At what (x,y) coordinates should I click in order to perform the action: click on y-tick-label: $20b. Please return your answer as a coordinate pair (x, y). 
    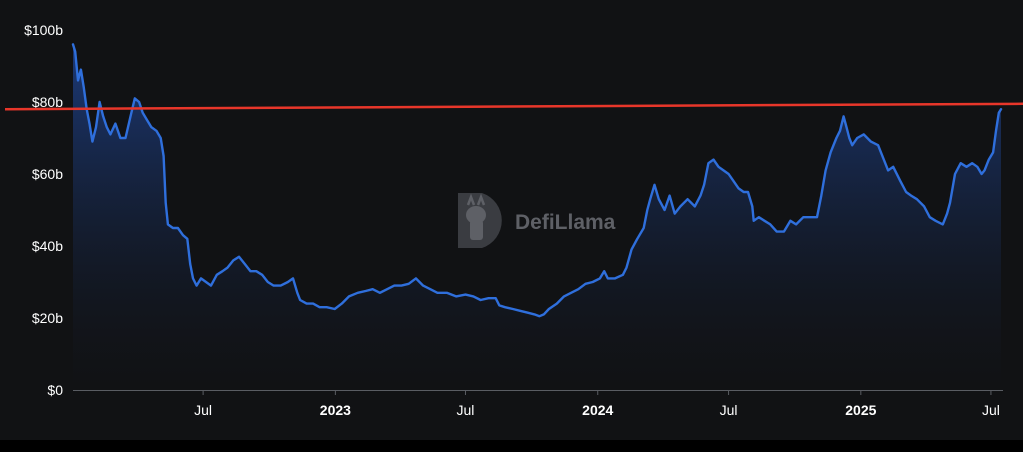
    Looking at the image, I should click on (47, 318).